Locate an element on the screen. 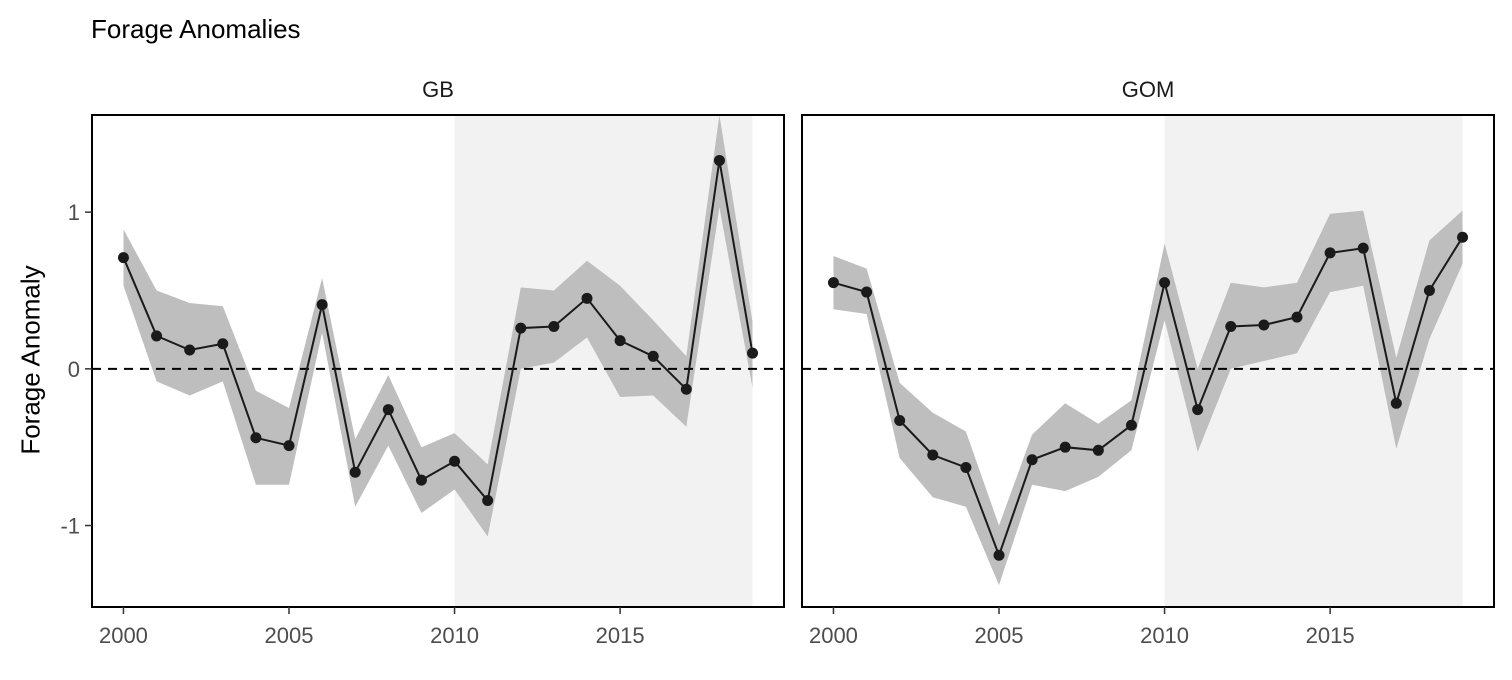 This screenshot has height=680, width=1512. y-tick-label: -1 is located at coordinates (70, 526).